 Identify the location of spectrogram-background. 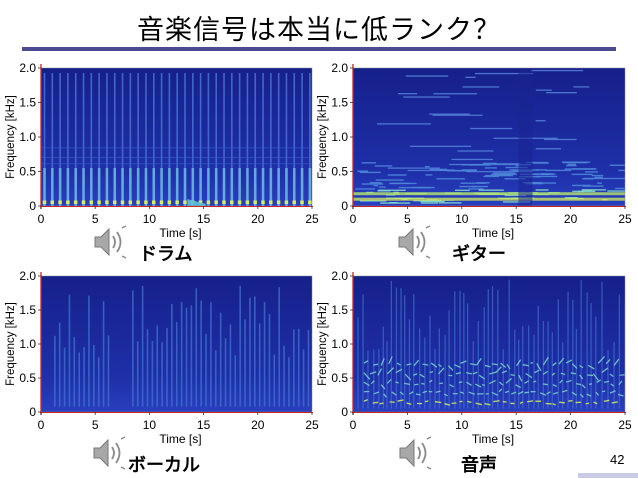
(489, 344).